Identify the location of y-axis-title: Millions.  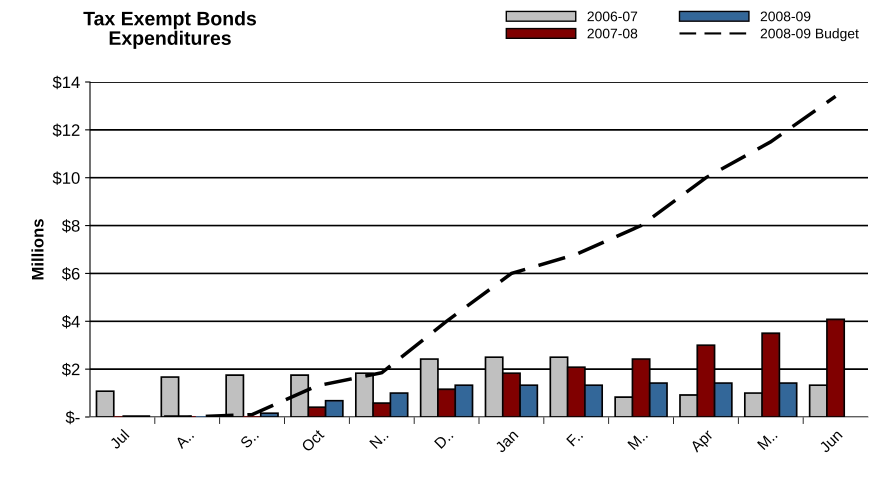
(37, 249).